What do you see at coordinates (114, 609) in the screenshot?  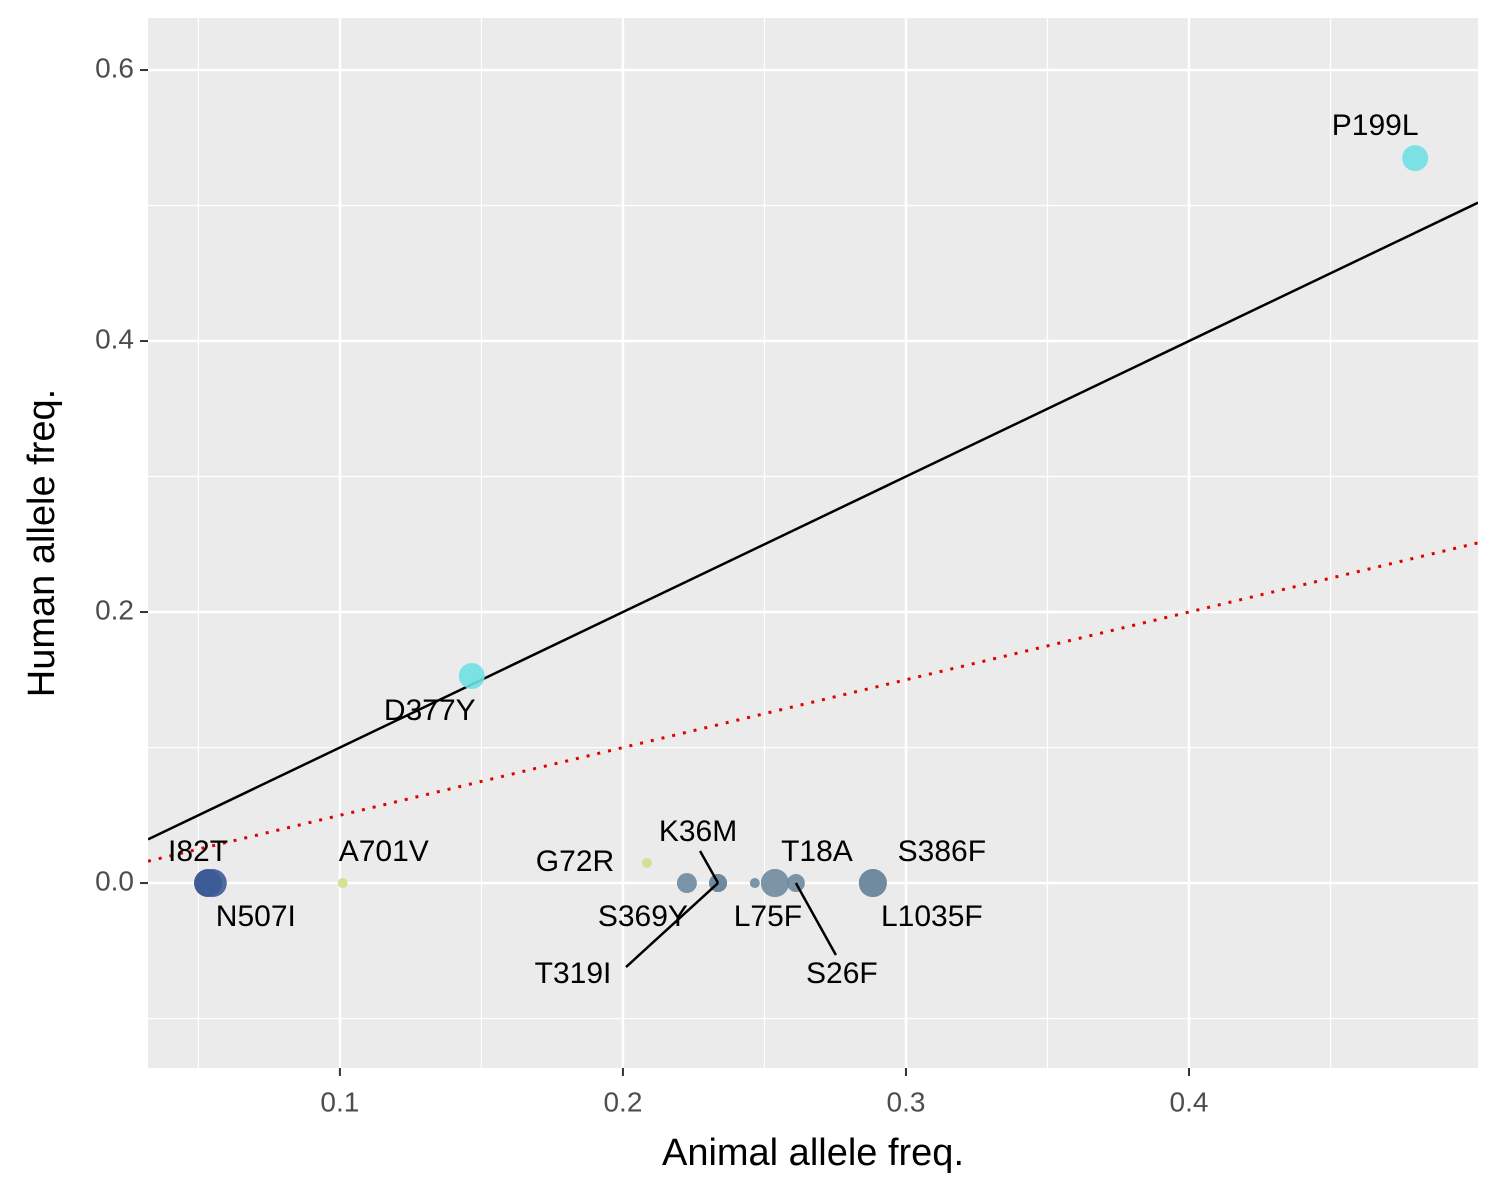 I see `y-tick-label: 0.2` at bounding box center [114, 609].